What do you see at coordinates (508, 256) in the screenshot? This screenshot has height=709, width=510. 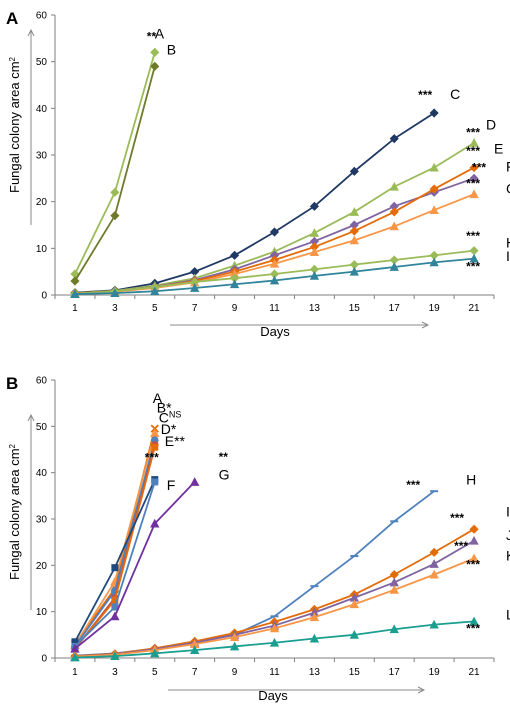 I see `series-label: I` at bounding box center [508, 256].